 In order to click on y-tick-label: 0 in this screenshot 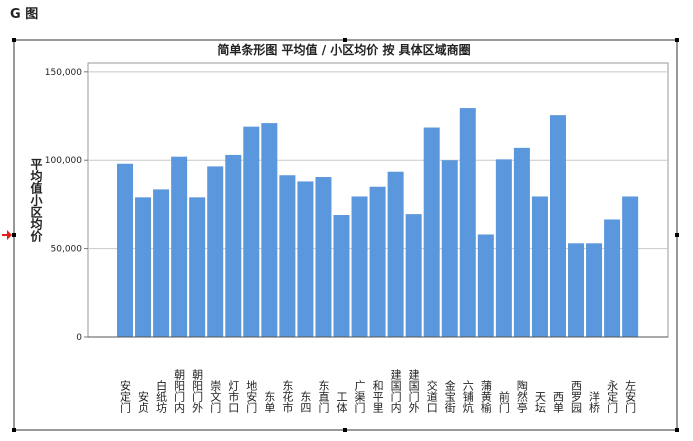, I will do `click(79, 338)`.